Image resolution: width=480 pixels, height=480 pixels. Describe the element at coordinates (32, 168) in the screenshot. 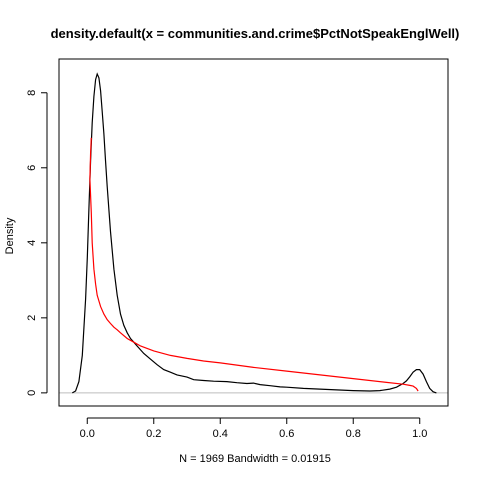

I see `y-tick-label-3: 6` at that location.